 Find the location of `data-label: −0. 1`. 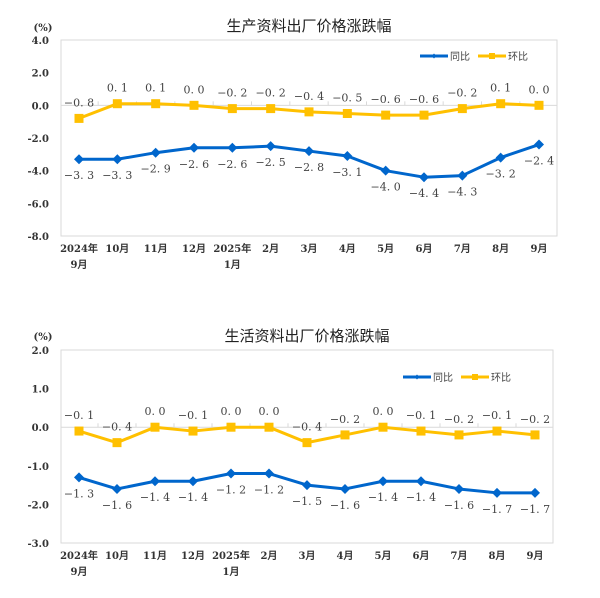

data-label: −0. 1 is located at coordinates (421, 415).